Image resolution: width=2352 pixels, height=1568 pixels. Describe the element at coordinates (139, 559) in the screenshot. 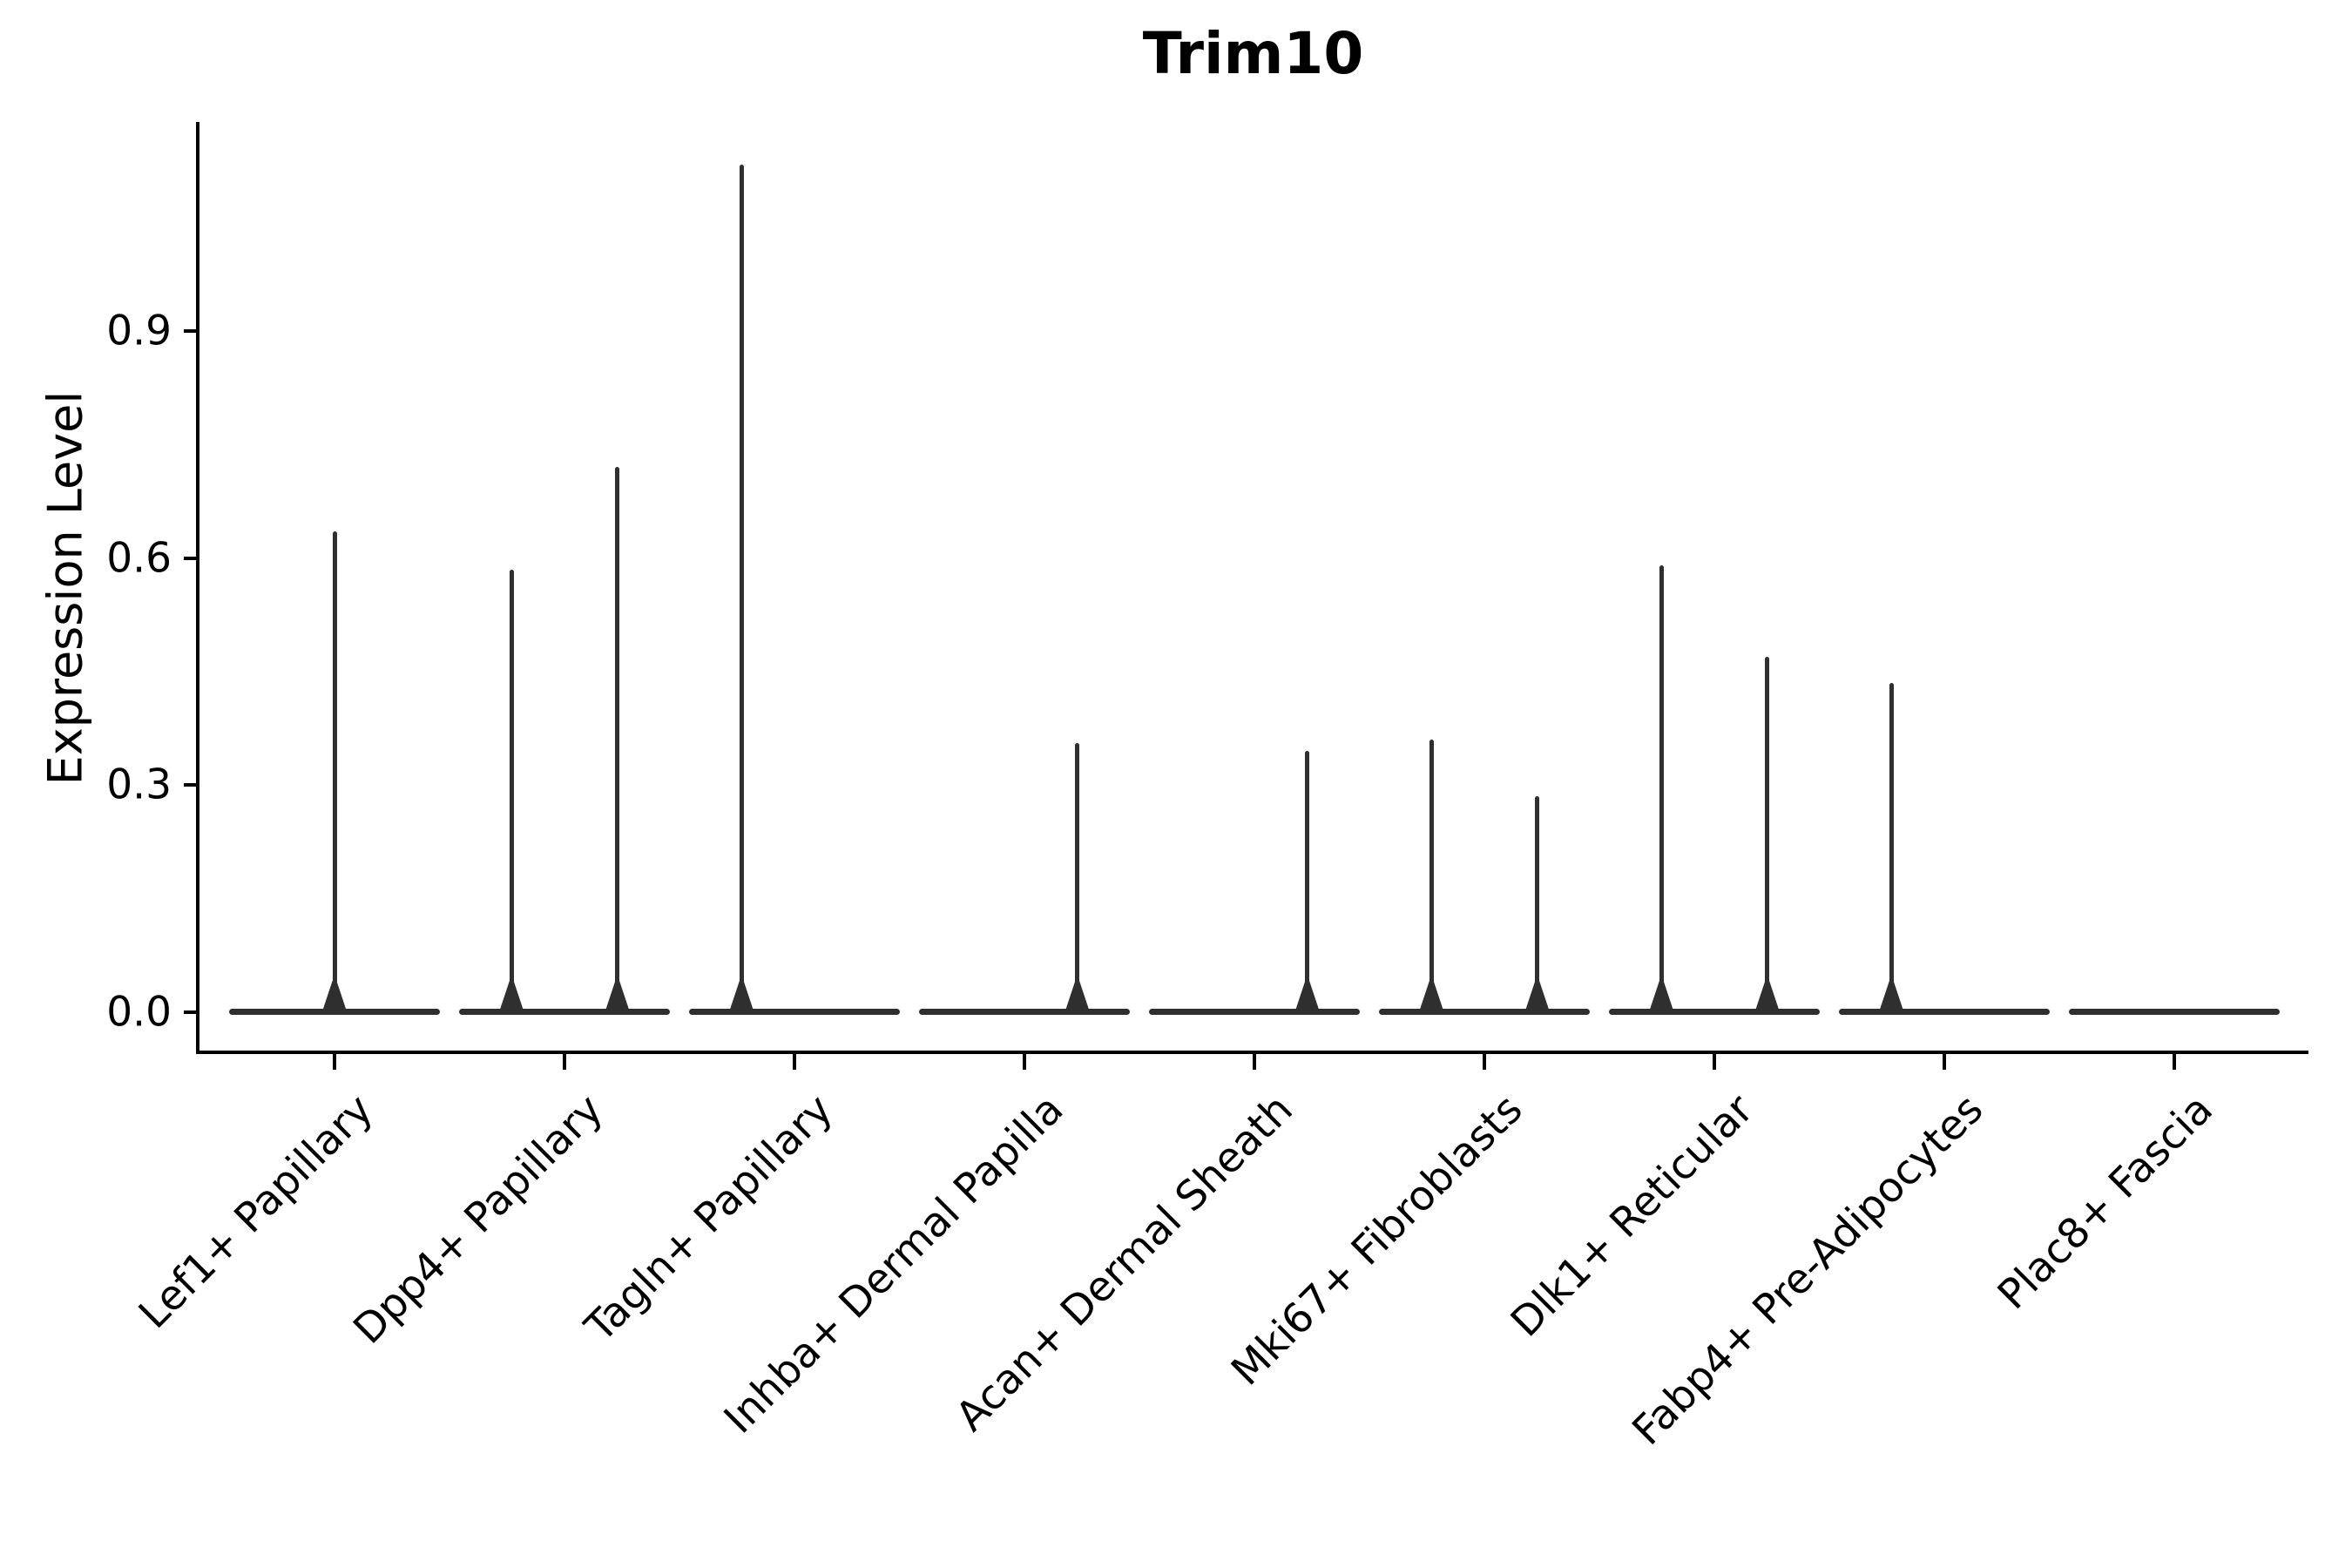

I see `y-tick-label: 0.6` at that location.